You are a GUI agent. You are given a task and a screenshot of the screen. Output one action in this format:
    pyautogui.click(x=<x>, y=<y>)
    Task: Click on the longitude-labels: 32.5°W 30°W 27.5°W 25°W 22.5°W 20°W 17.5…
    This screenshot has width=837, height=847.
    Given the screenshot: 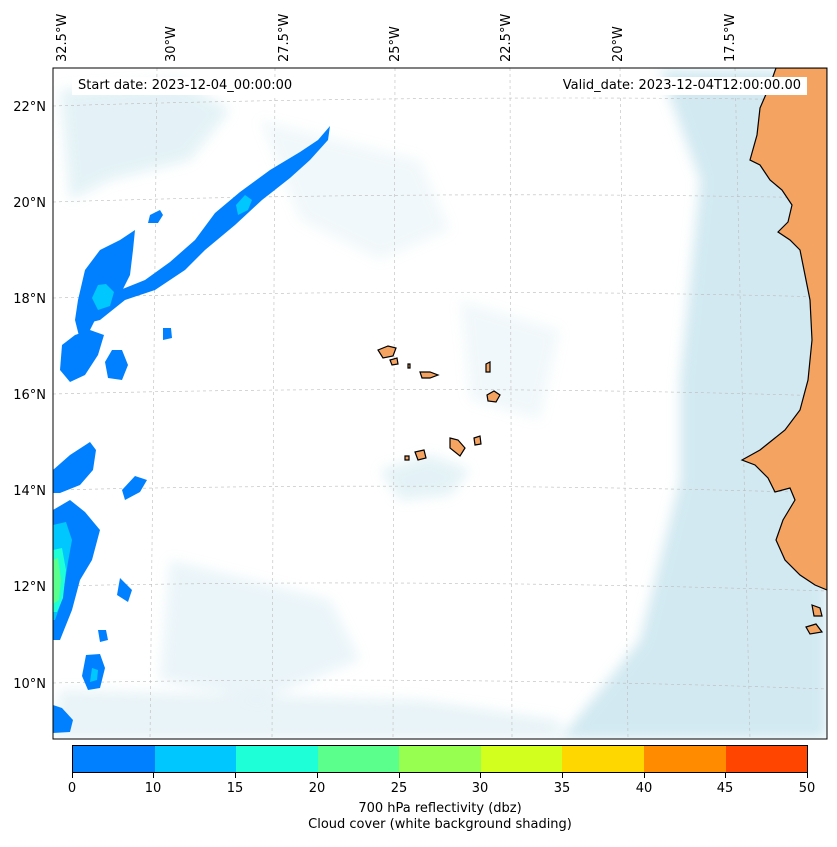 What is the action you would take?
    pyautogui.click(x=396, y=38)
    